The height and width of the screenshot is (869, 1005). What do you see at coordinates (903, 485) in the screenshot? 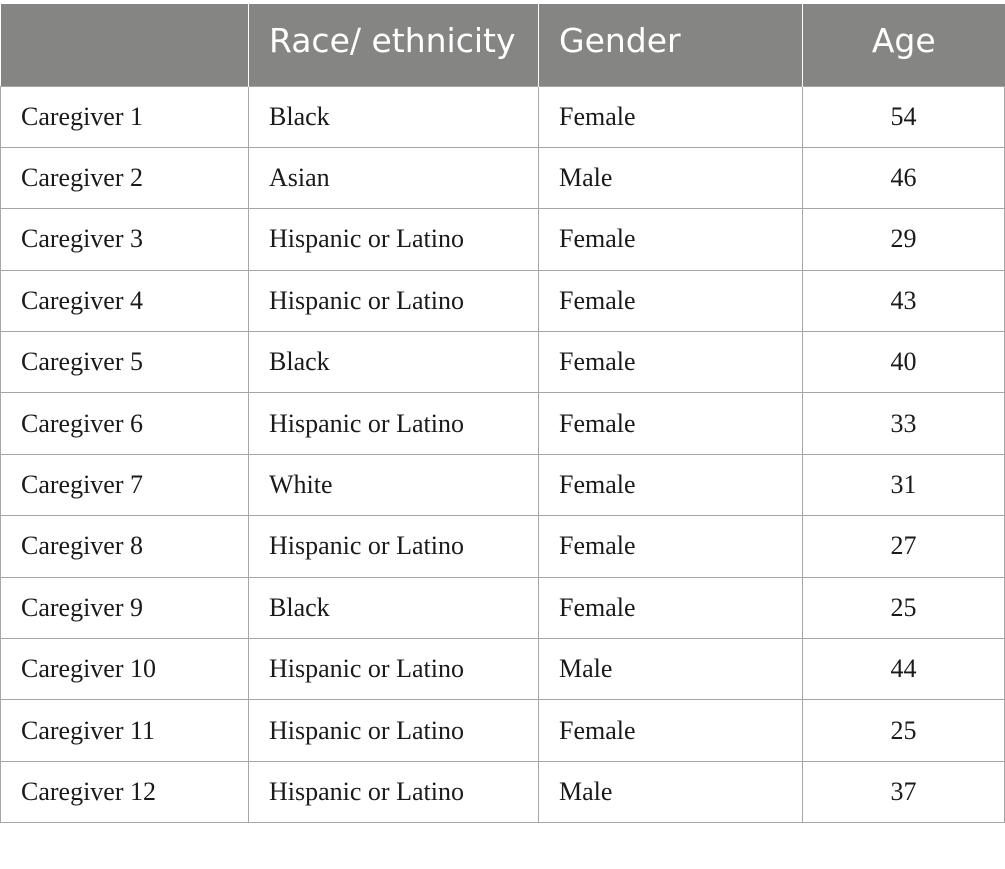
I see `cell-age: 31` at bounding box center [903, 485].